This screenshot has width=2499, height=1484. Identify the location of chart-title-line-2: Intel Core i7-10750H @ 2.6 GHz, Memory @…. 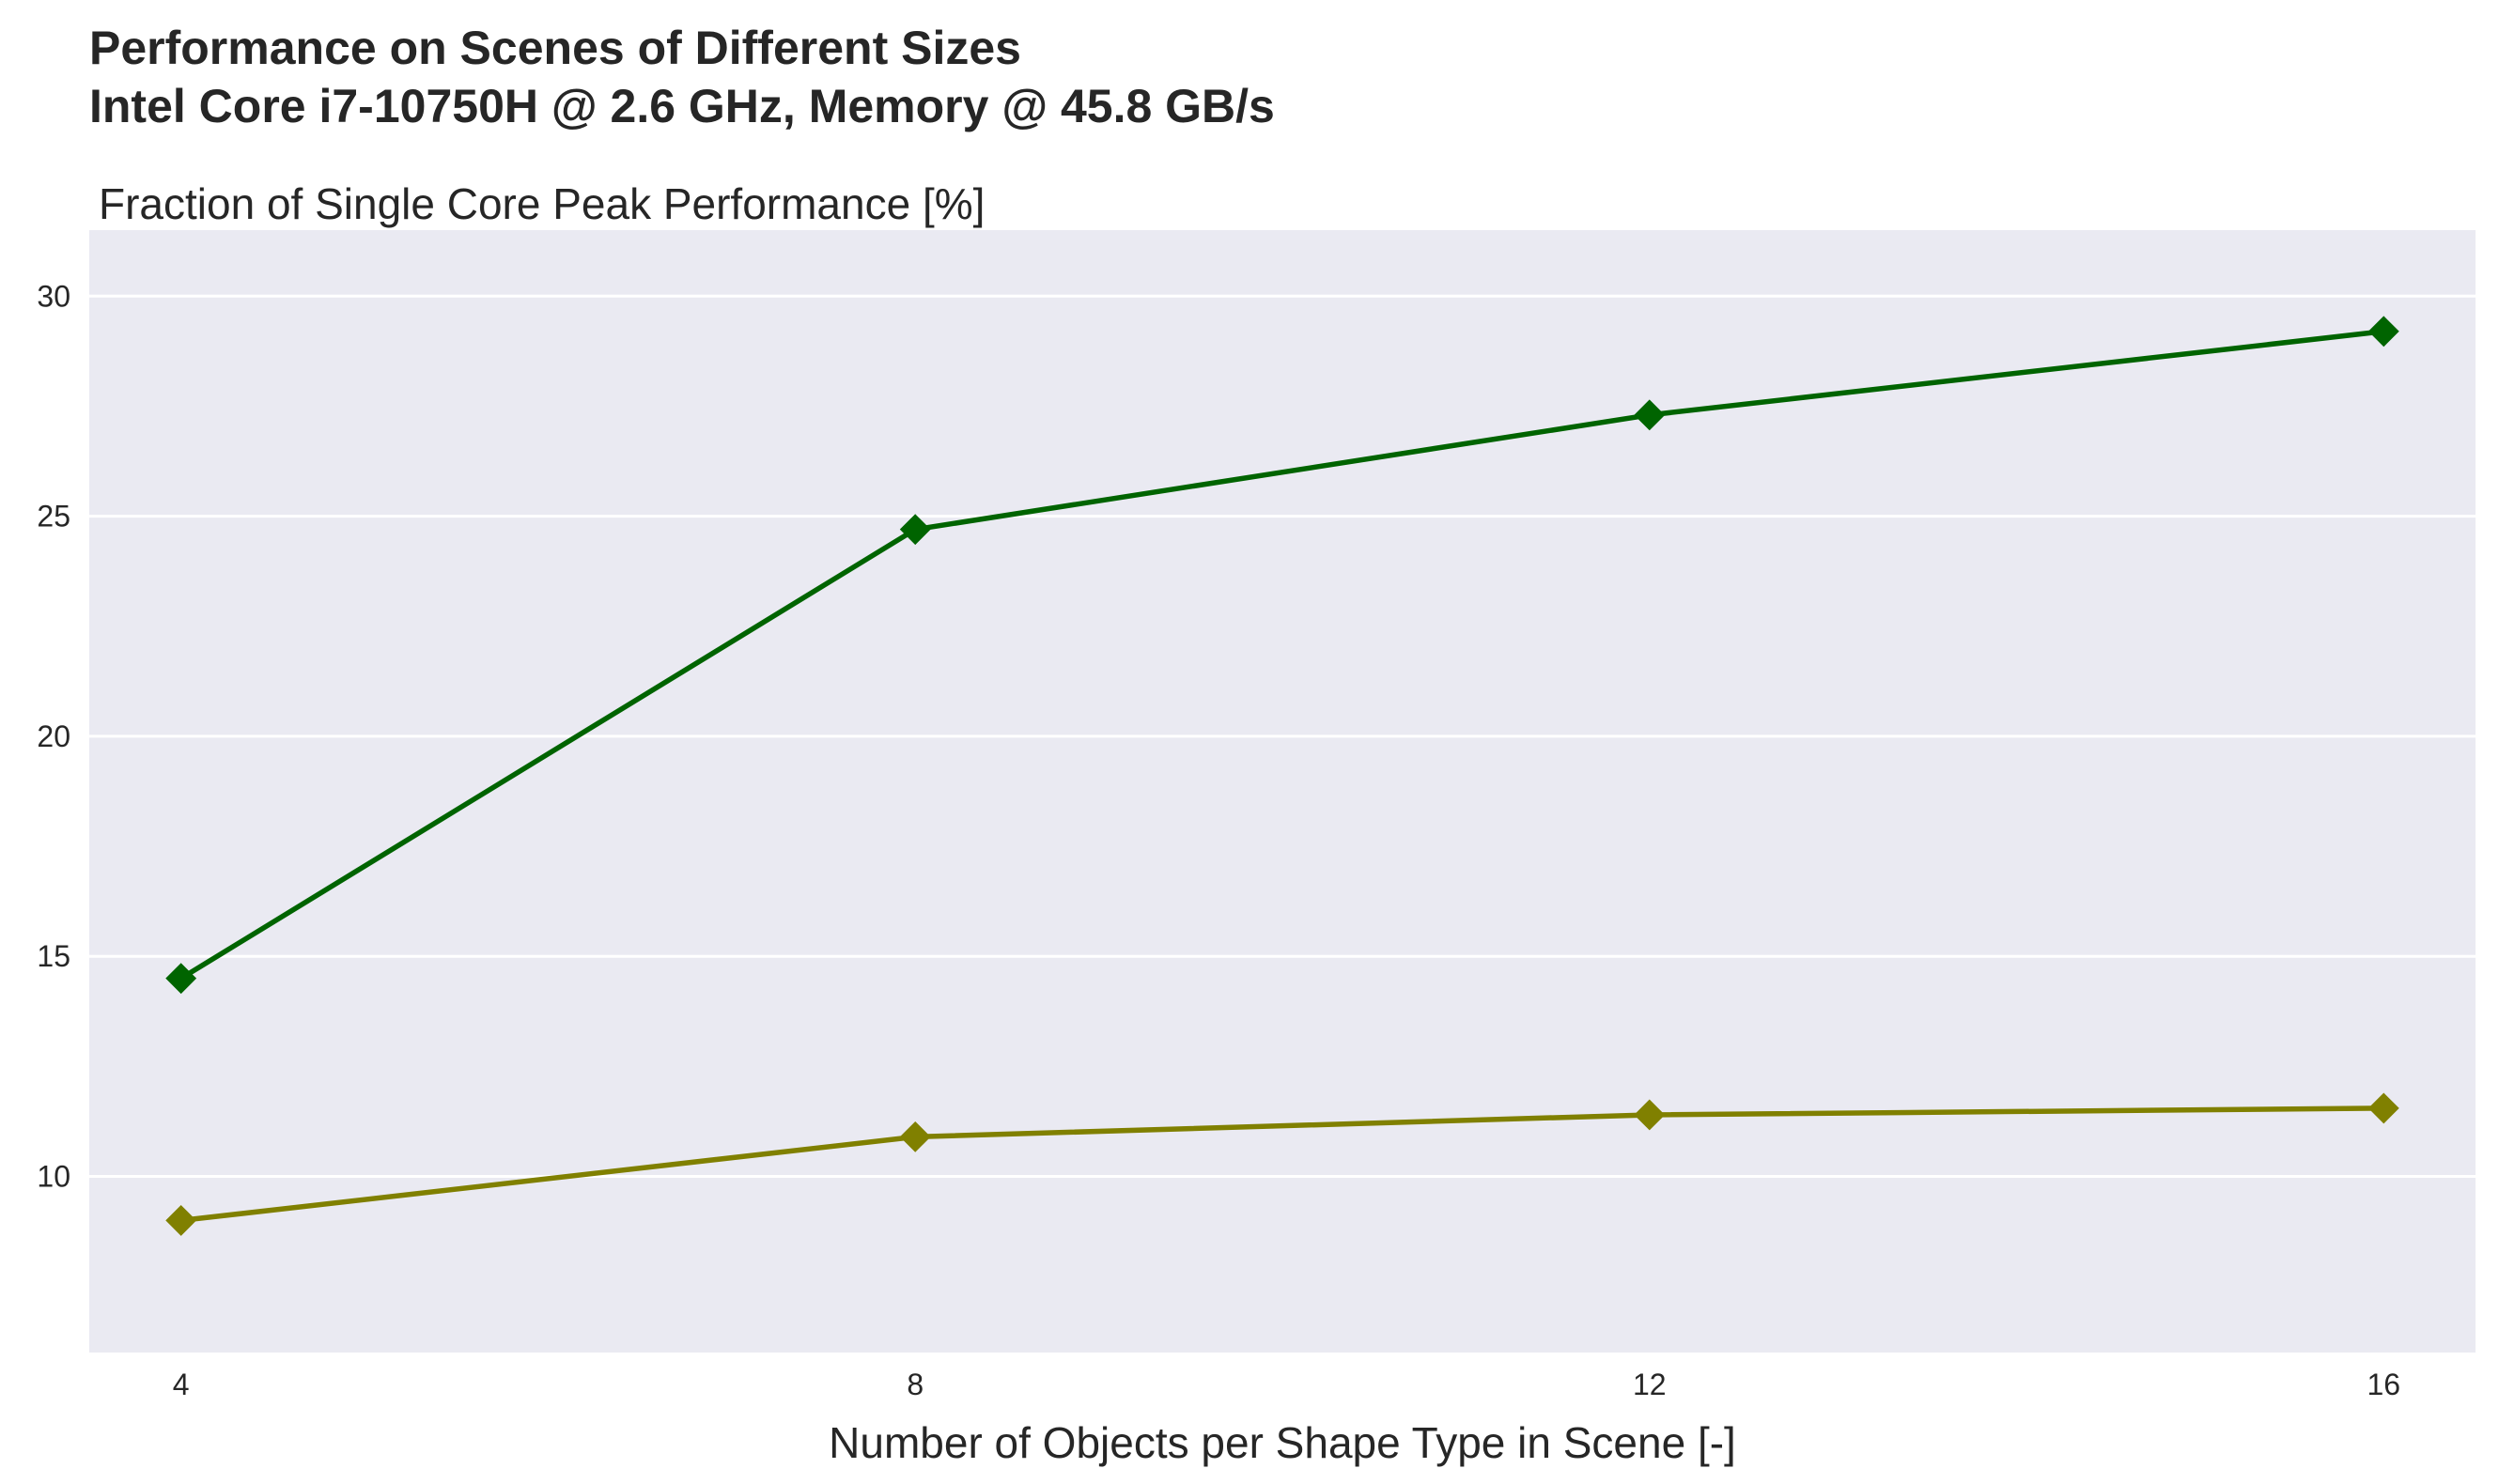
(682, 106).